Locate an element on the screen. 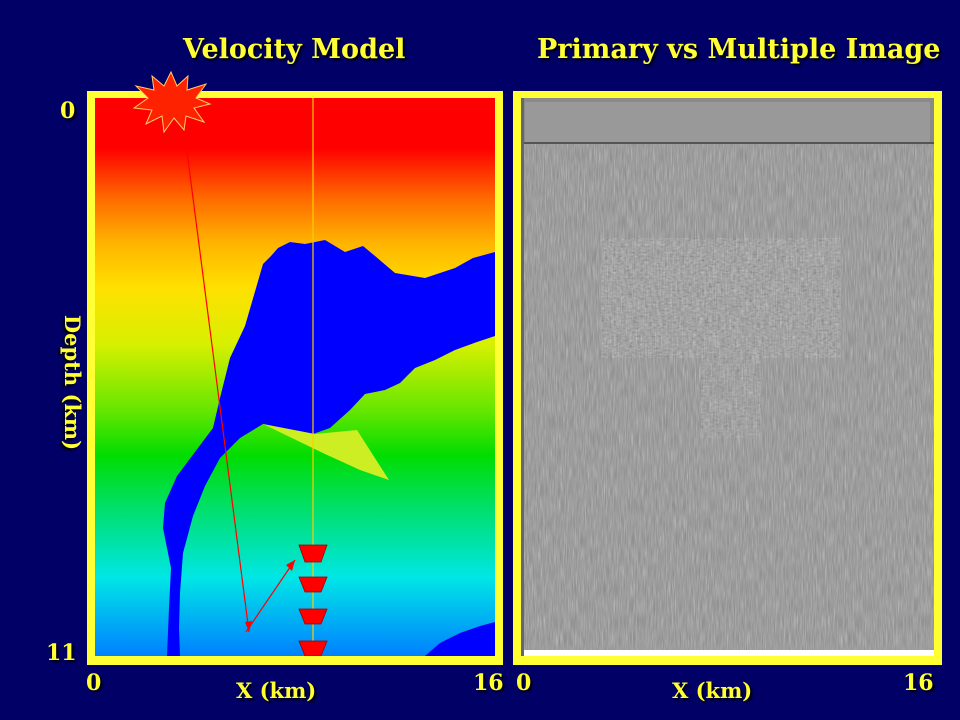  left-x-min-tick: 0 is located at coordinates (94, 683).